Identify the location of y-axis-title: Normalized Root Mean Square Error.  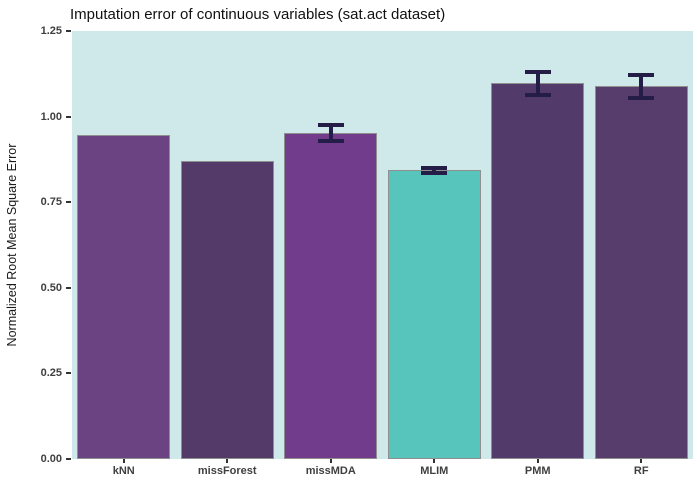
(12, 245).